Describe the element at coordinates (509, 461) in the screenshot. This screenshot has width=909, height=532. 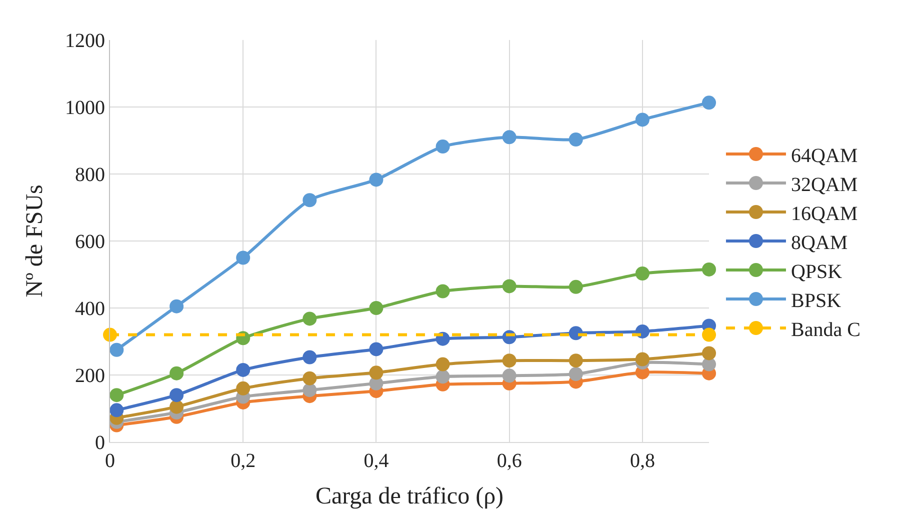
I see `x-tick-label: 0,6` at that location.